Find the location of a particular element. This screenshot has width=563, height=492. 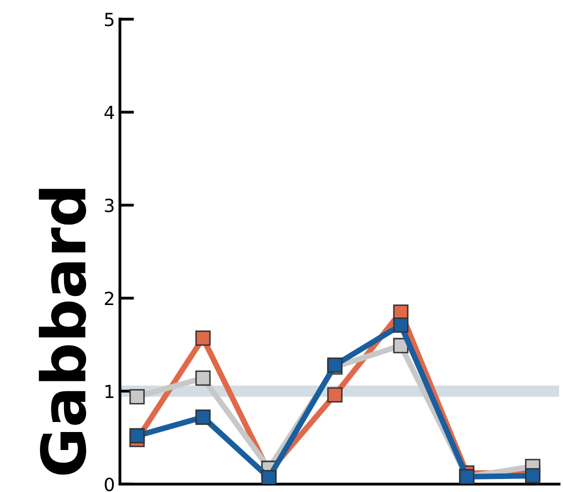

y-tick-label: 2 is located at coordinates (109, 299).